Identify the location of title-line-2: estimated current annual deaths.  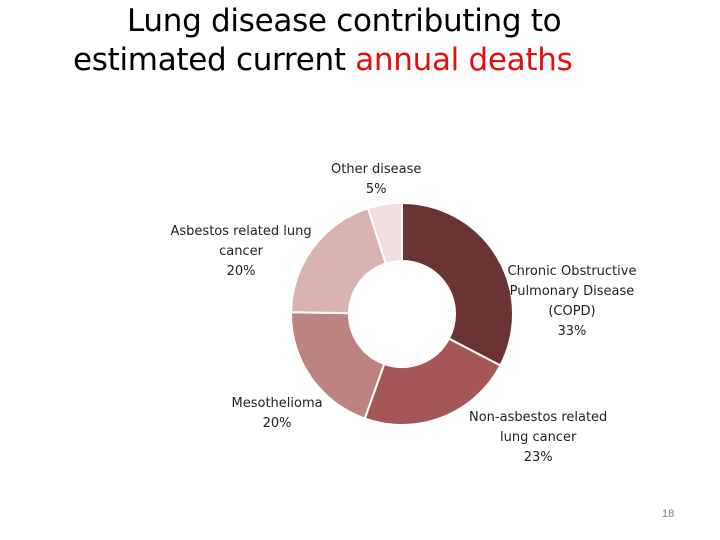
(360, 60).